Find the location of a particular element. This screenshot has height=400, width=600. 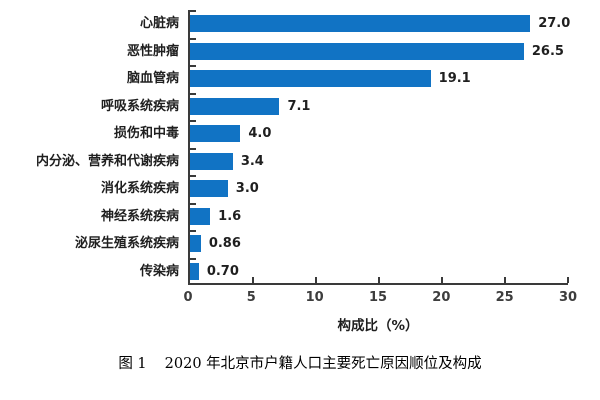

value-label: 1.6 is located at coordinates (230, 216).